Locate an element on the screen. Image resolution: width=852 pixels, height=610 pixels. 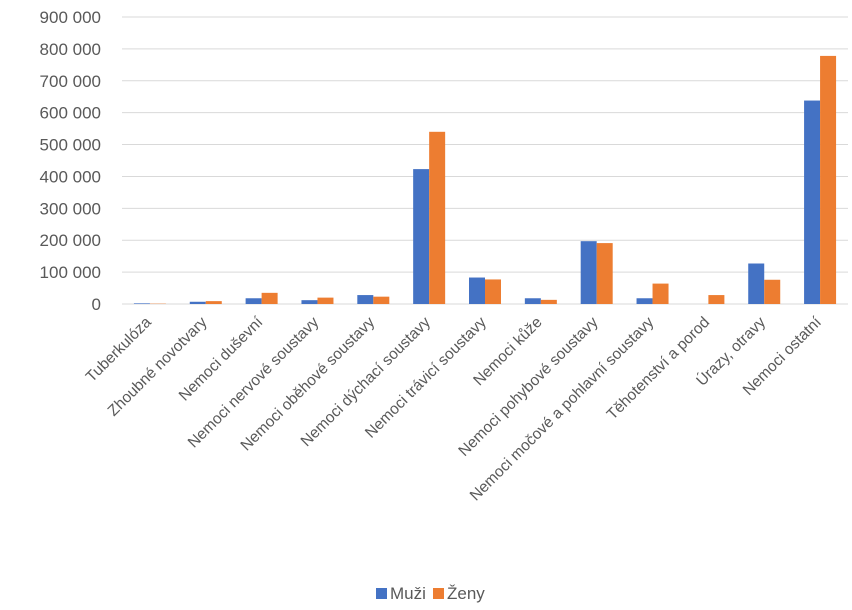
x-category-label: Těhotenství a porod is located at coordinates (659, 369).